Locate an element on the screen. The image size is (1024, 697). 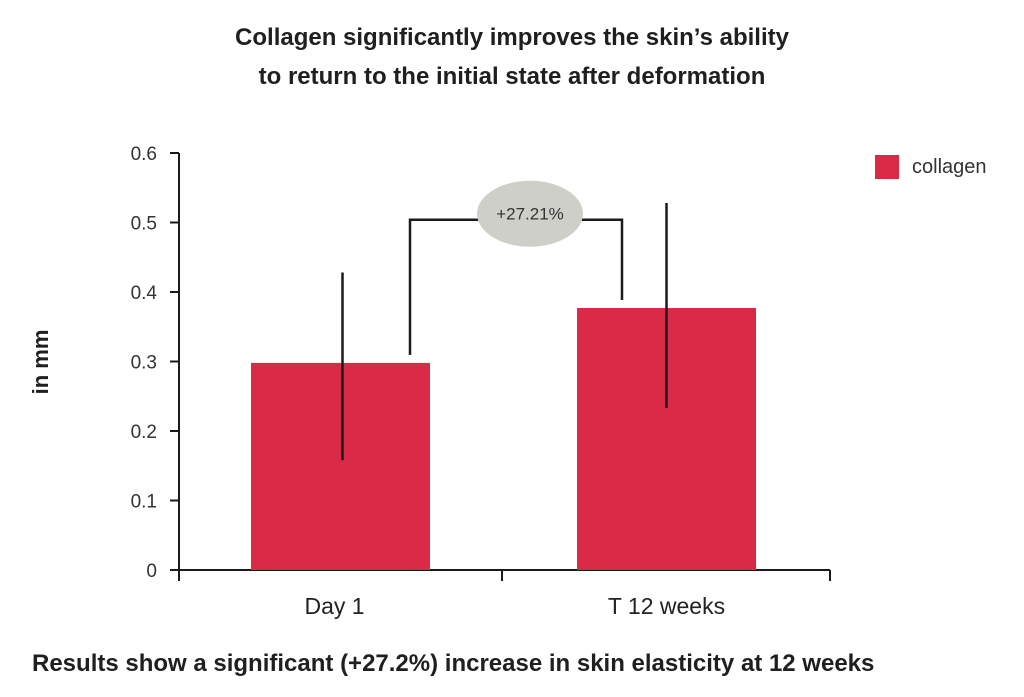
y-tick-label: 0.1 is located at coordinates (144, 502).